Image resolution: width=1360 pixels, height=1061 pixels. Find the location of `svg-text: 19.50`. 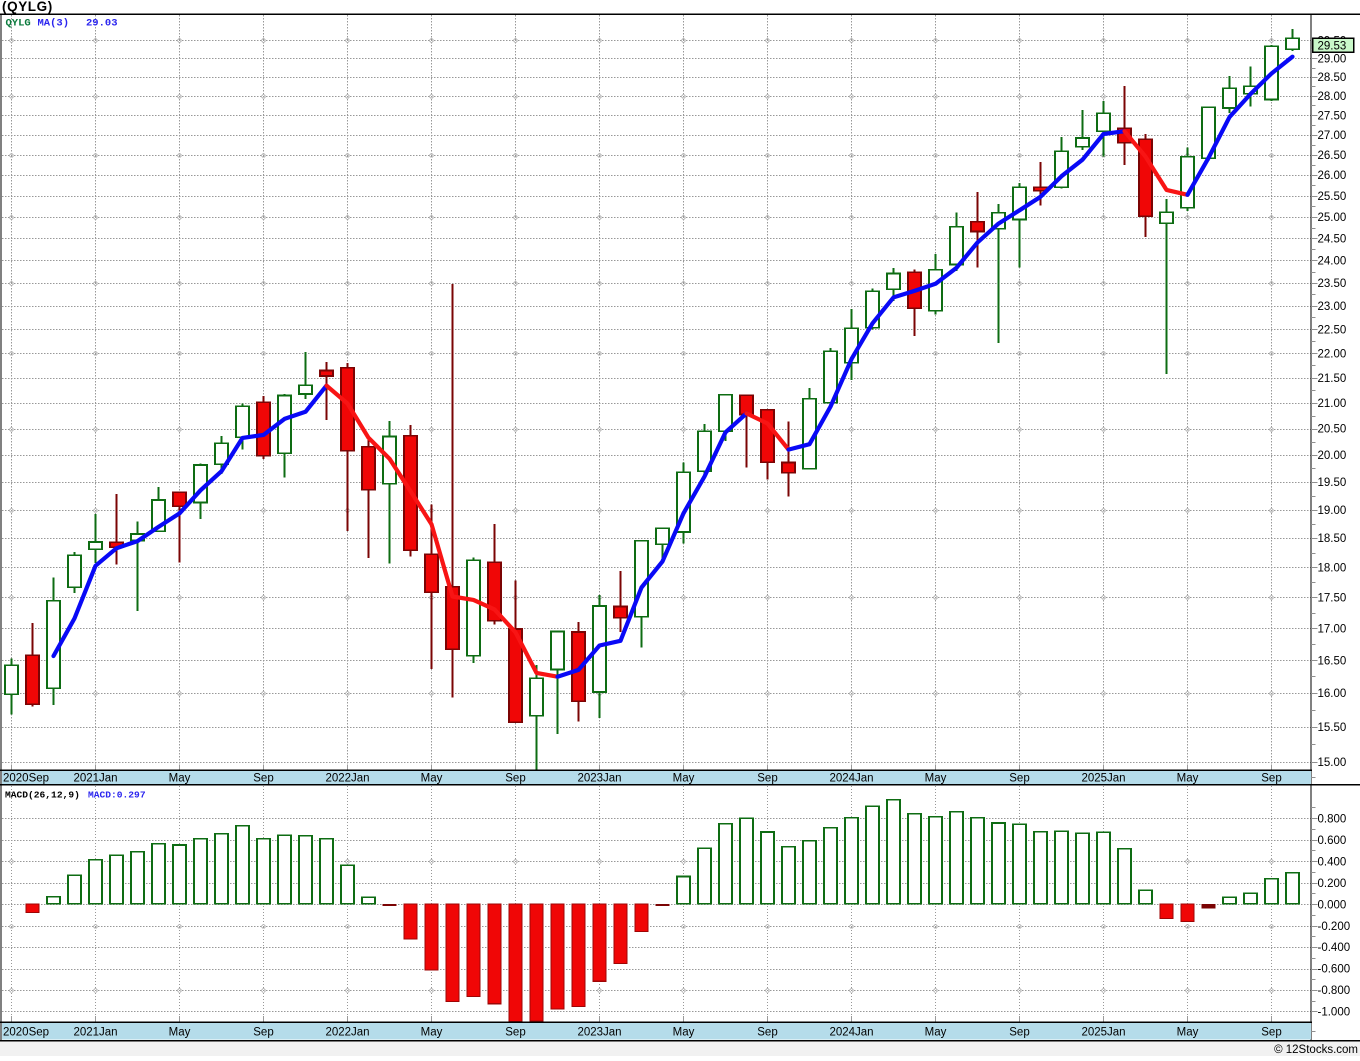

svg-text: 19.50 is located at coordinates (1332, 483).